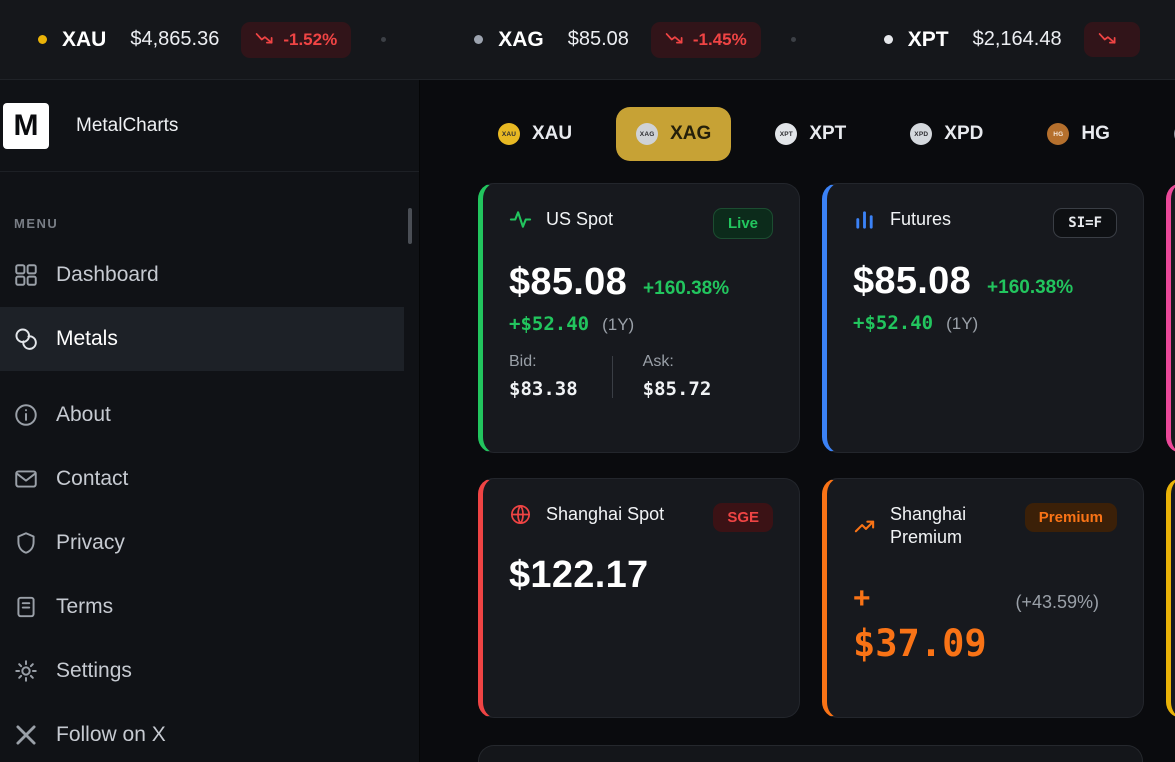  I want to click on sidebar-item-label: Settings, so click(94, 670).